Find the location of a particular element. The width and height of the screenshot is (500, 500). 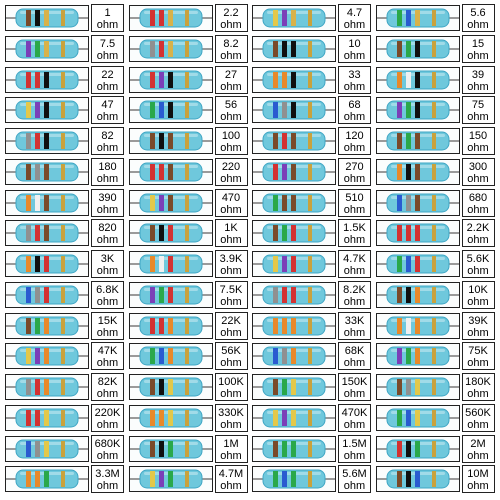

resistance-label: 180K ohm is located at coordinates (478, 387).